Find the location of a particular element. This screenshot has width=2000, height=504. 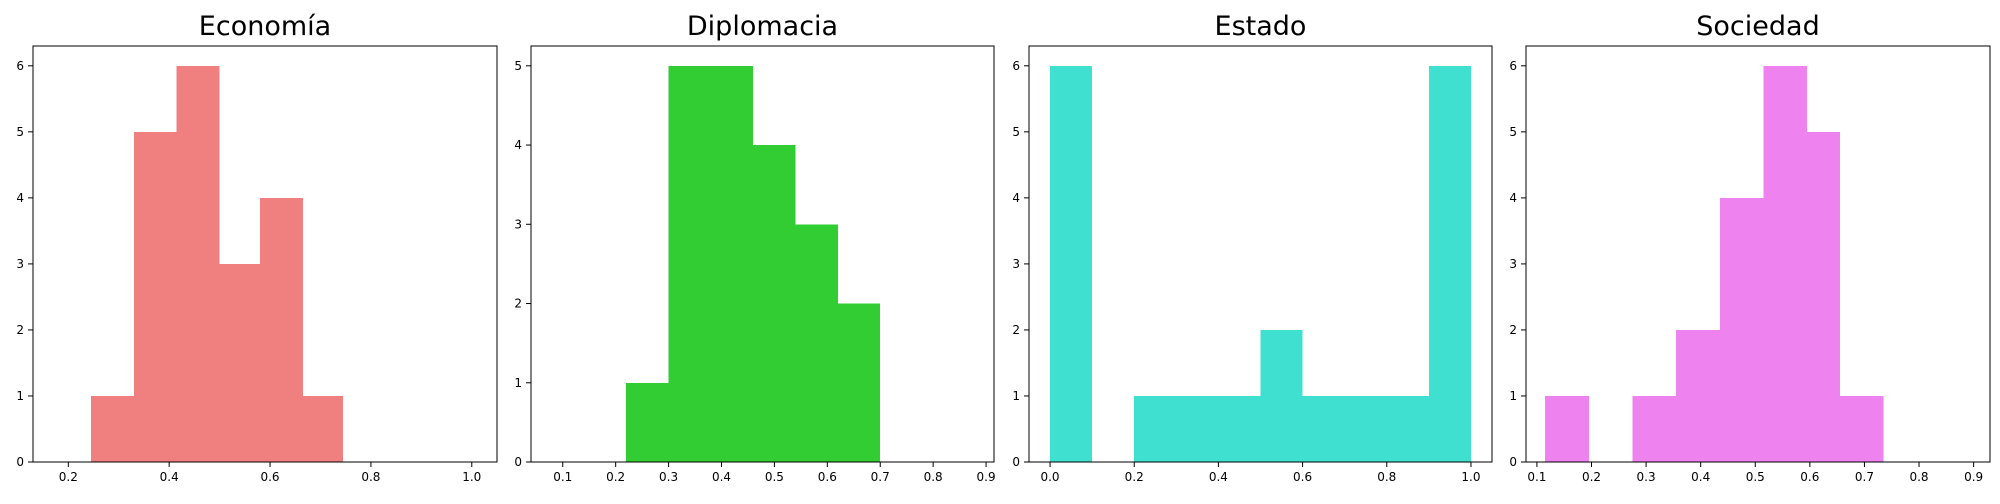

chart-title: Estado is located at coordinates (1261, 26).